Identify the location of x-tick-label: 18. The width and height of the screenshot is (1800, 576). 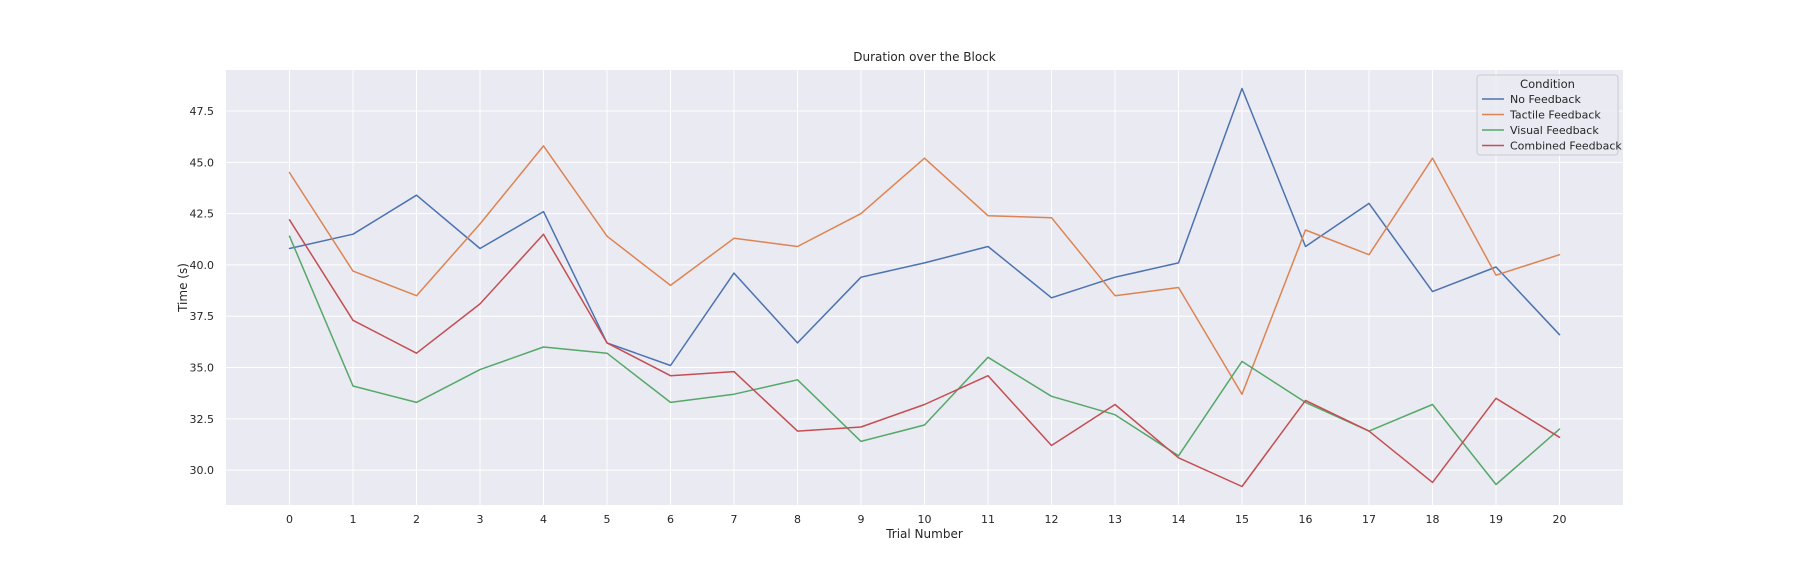
(1433, 519).